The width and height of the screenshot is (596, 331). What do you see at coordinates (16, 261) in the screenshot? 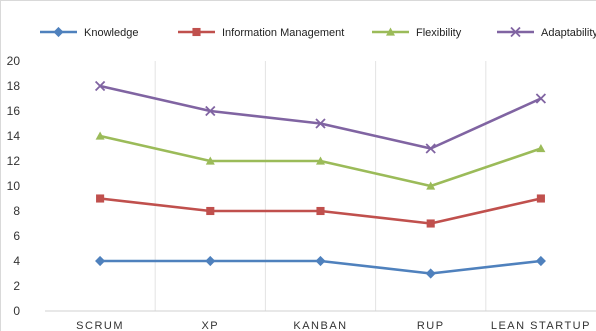
I see `y-tick-label: 4` at bounding box center [16, 261].